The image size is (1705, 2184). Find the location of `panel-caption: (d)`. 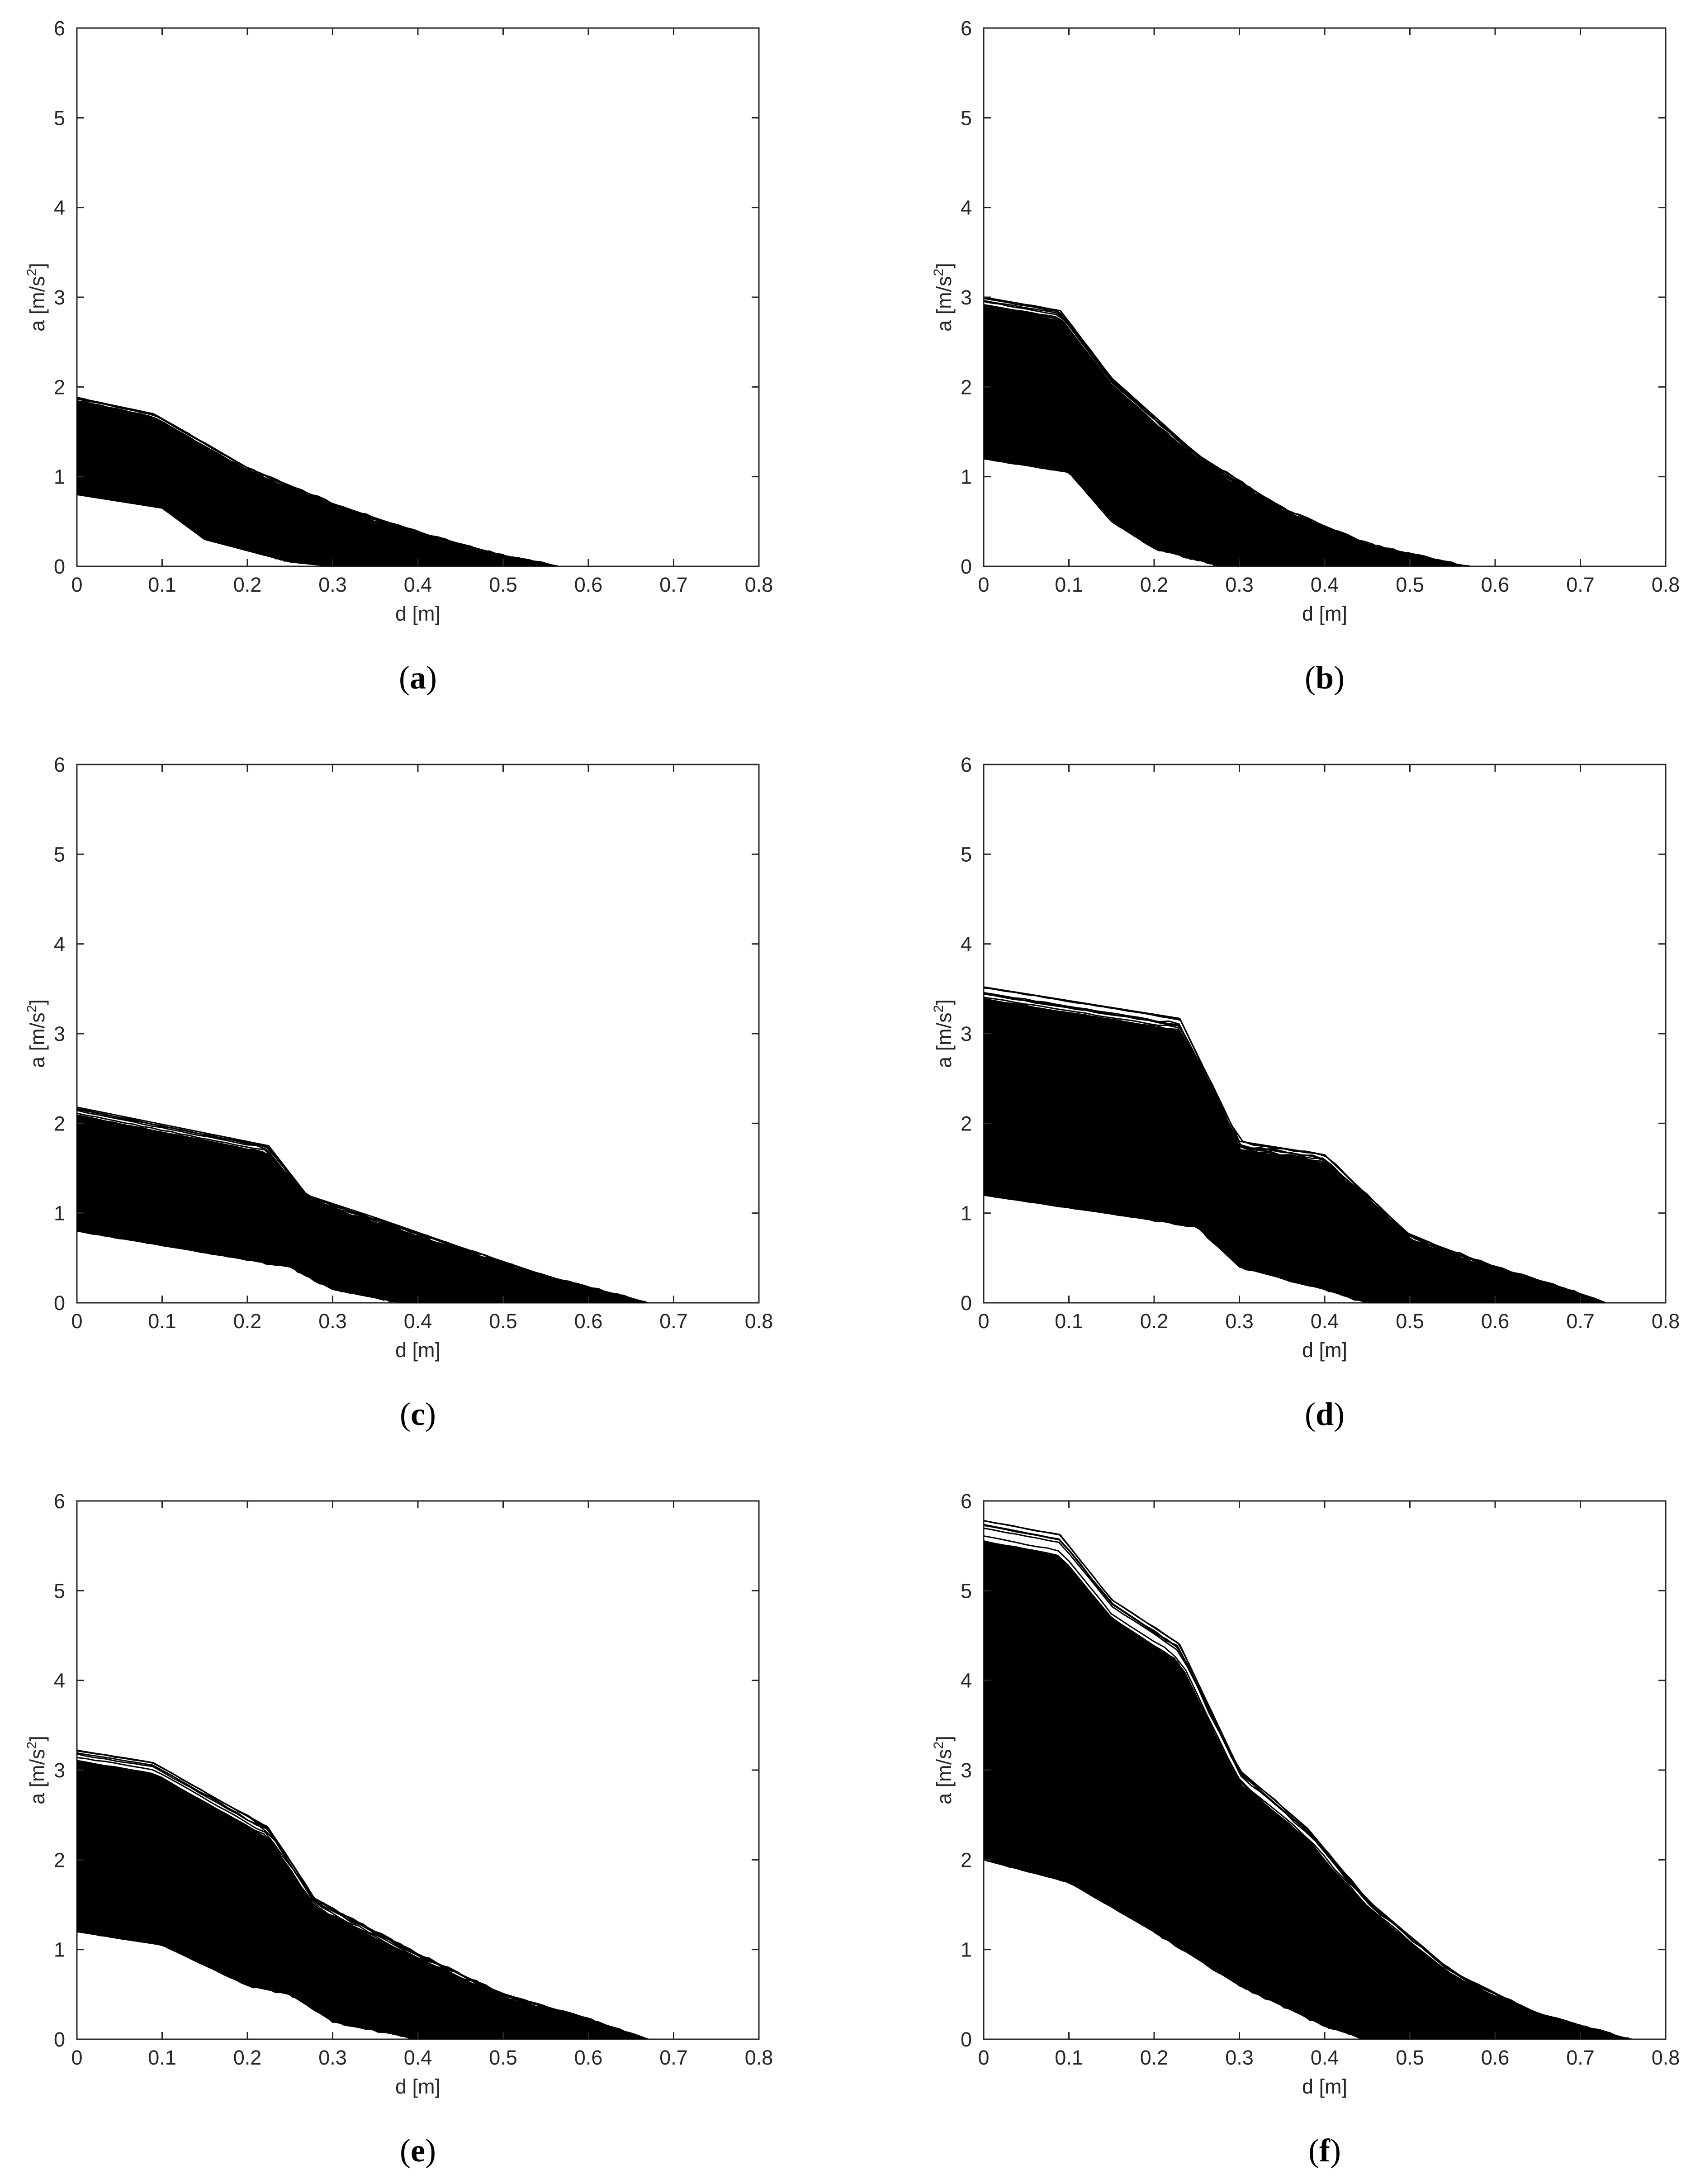

panel-caption: (d) is located at coordinates (1325, 1414).